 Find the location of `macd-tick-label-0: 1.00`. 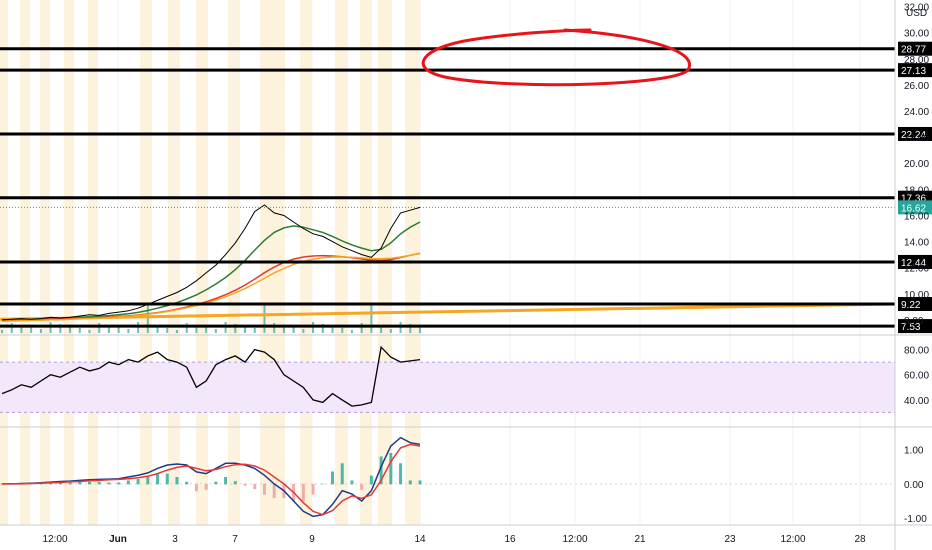

macd-tick-label-0: 1.00 is located at coordinates (914, 451).